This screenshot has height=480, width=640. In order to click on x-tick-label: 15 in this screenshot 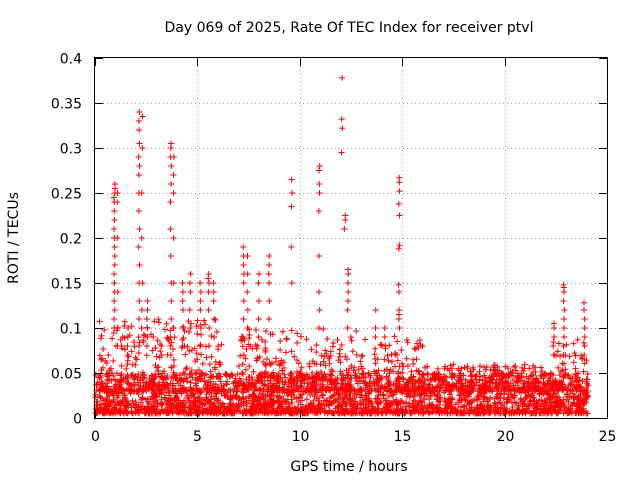, I will do `click(403, 437)`.